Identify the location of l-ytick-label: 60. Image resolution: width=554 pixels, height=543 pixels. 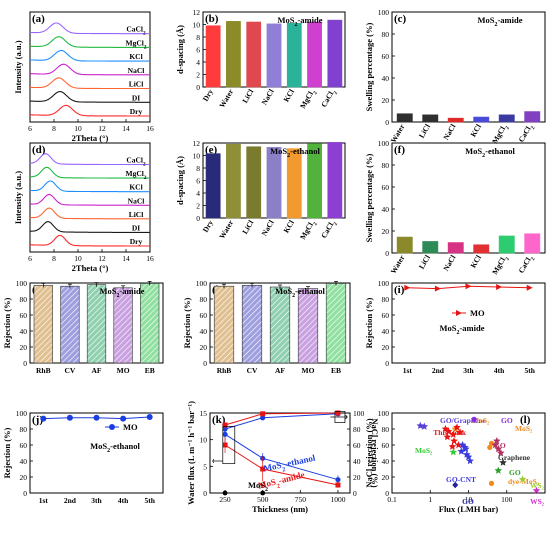
(386, 445).